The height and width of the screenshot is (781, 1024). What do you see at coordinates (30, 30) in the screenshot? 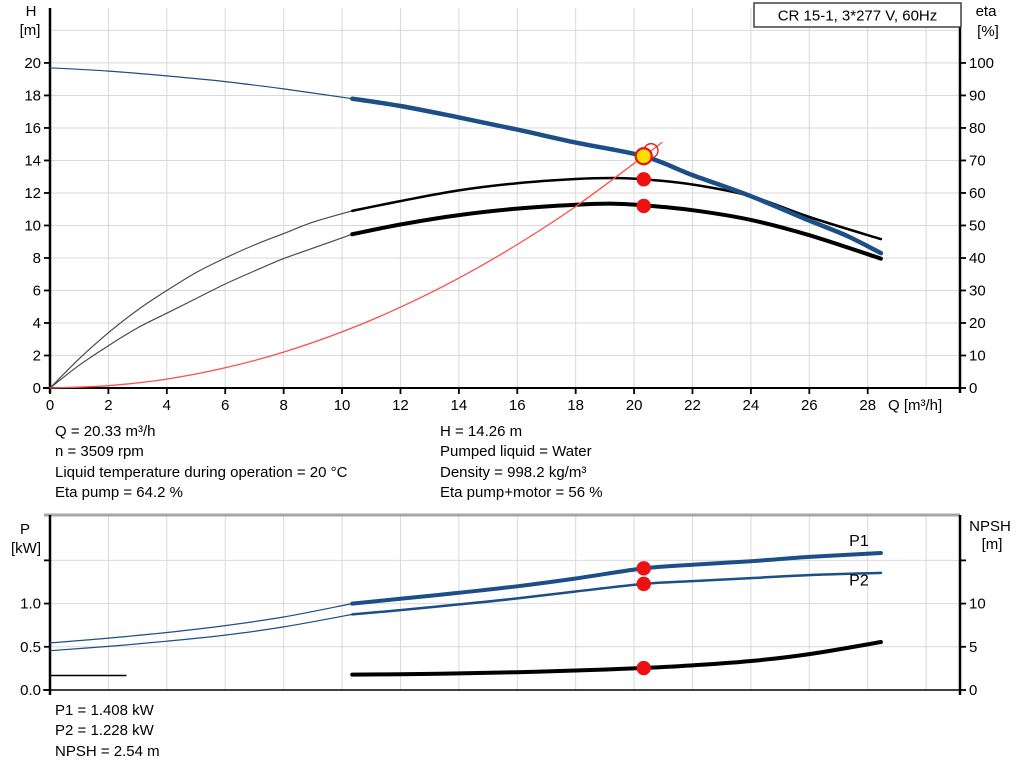
I see `left-axis-unit: [m]` at bounding box center [30, 30].